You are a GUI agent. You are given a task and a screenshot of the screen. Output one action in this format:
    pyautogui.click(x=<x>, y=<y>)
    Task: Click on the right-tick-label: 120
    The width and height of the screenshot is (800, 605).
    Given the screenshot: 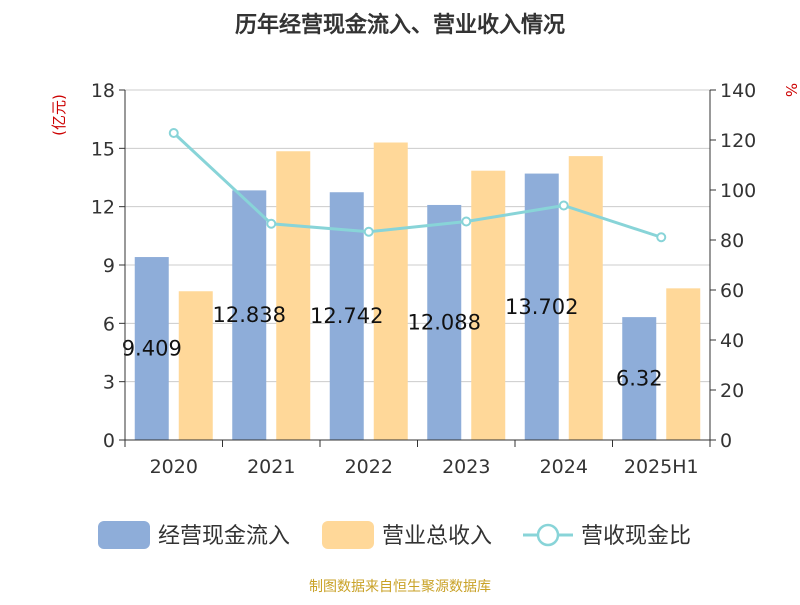 What is the action you would take?
    pyautogui.click(x=738, y=141)
    